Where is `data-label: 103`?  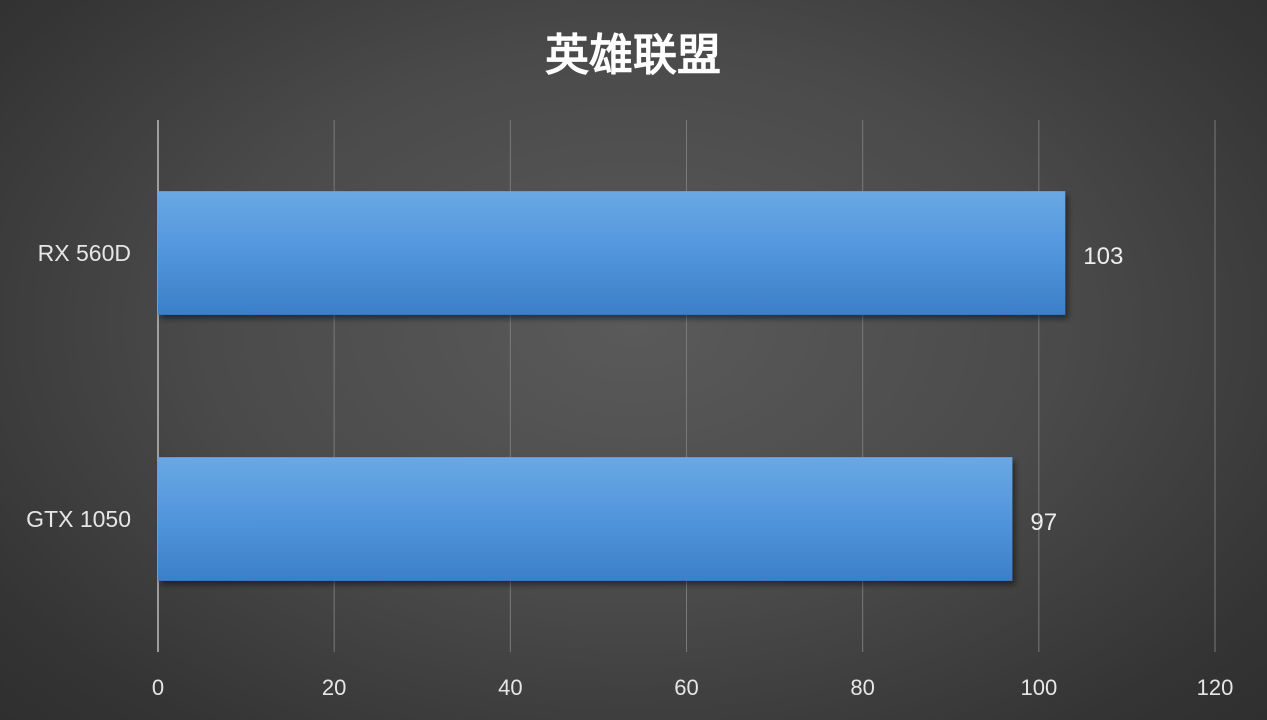 data-label: 103 is located at coordinates (1103, 256).